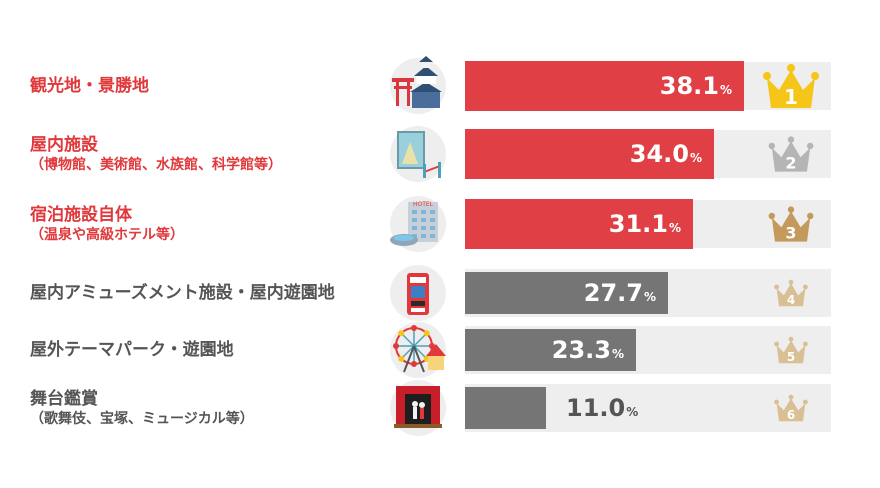 This screenshot has width=880, height=488. Describe the element at coordinates (790, 232) in the screenshot. I see `rank-number: 3` at that location.